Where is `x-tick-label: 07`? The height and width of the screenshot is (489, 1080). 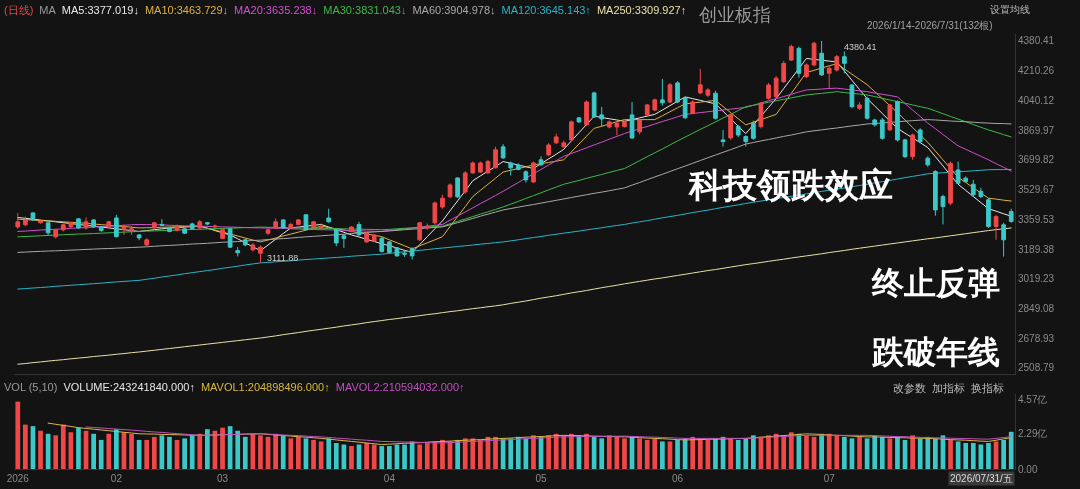 x-tick-label: 07 is located at coordinates (829, 478).